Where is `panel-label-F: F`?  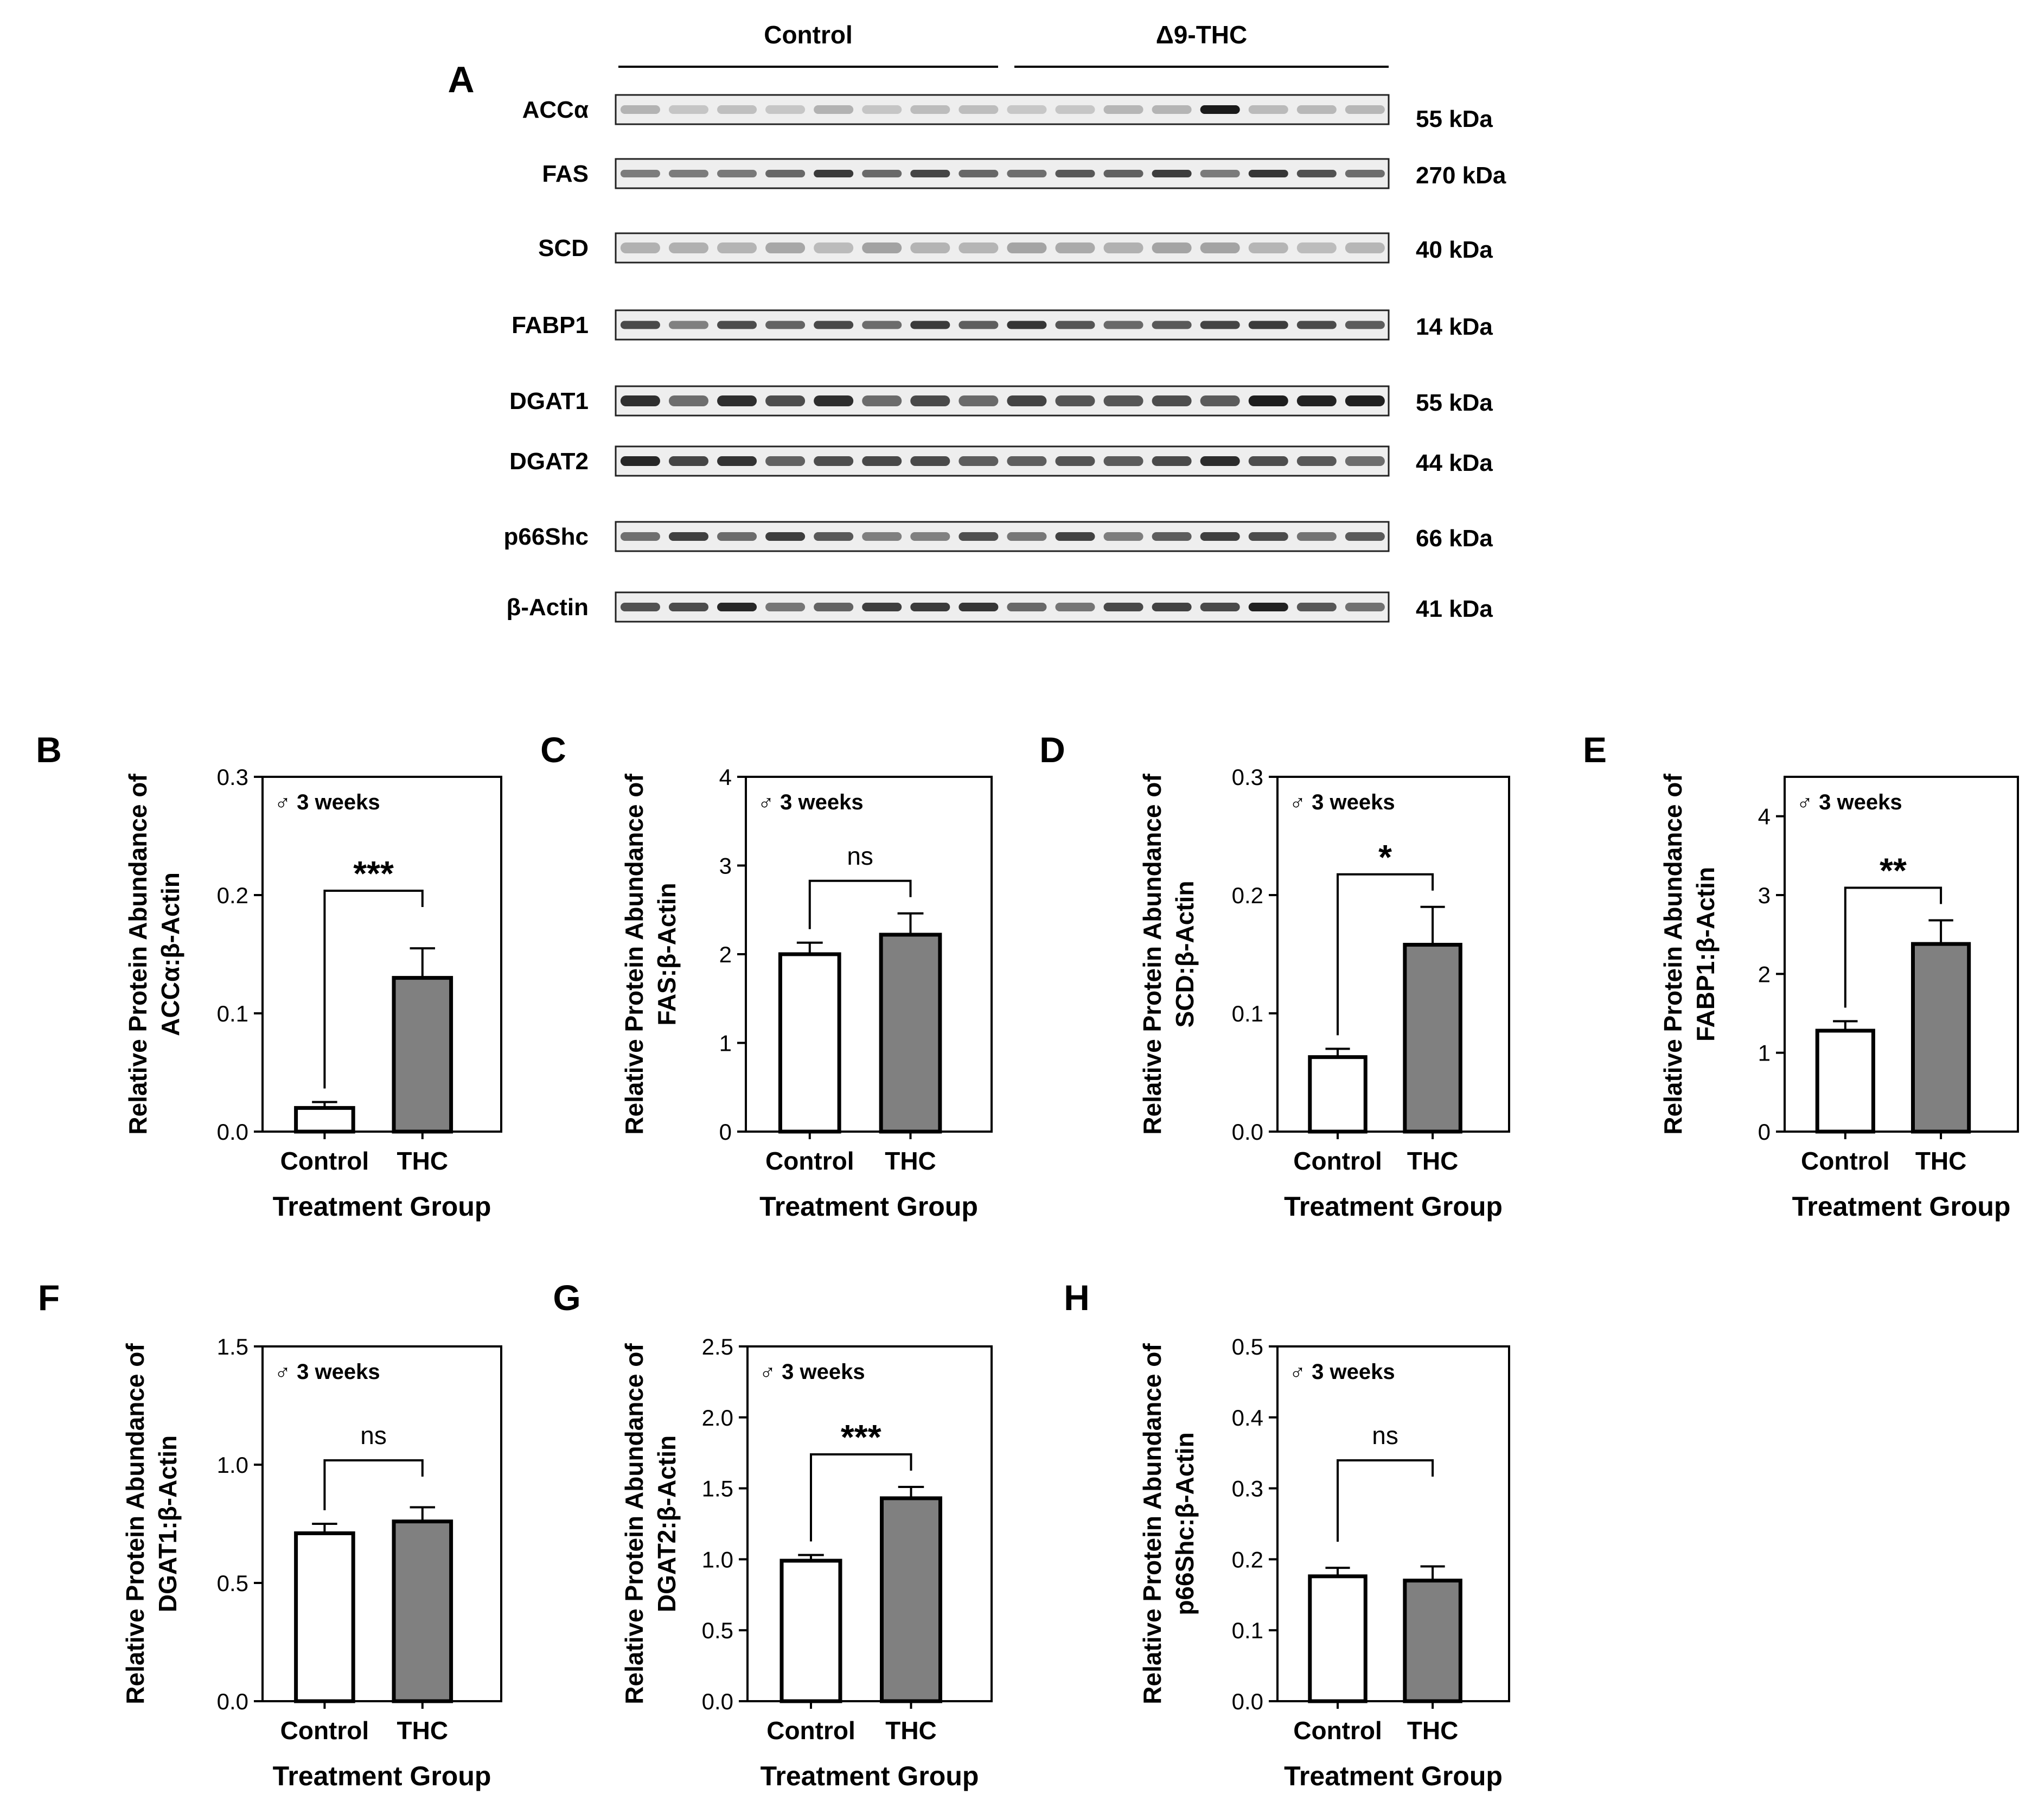 panel-label-F: F is located at coordinates (49, 1298).